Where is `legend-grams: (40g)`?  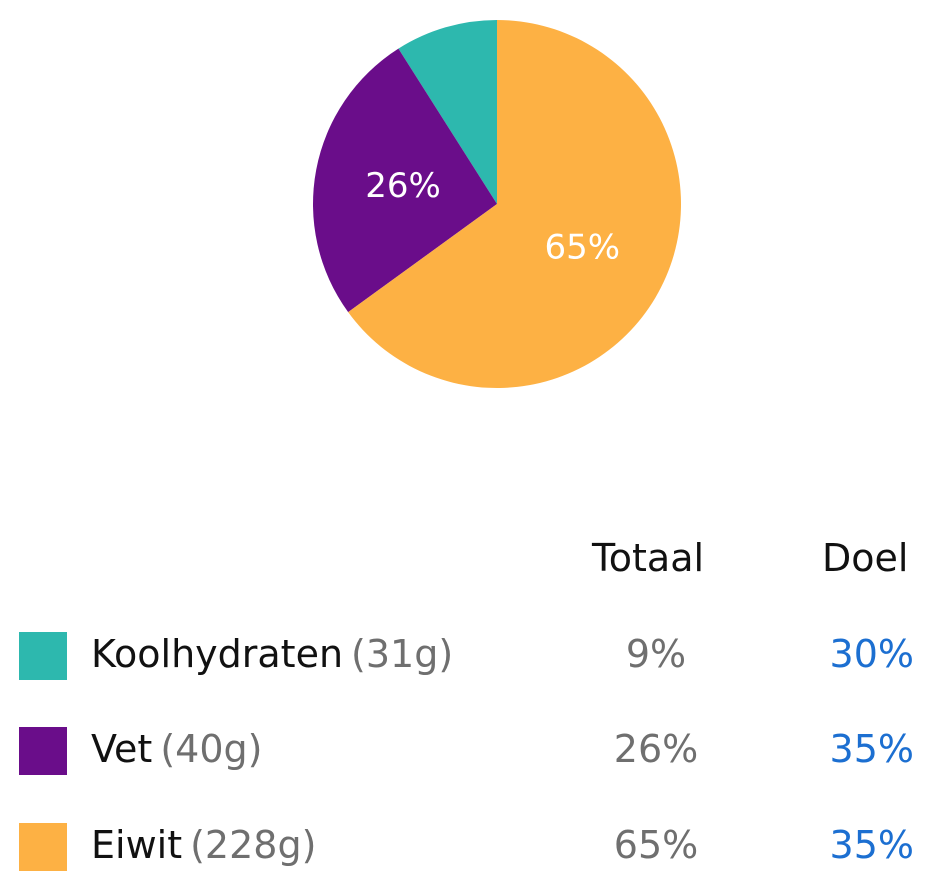 legend-grams: (40g) is located at coordinates (211, 749).